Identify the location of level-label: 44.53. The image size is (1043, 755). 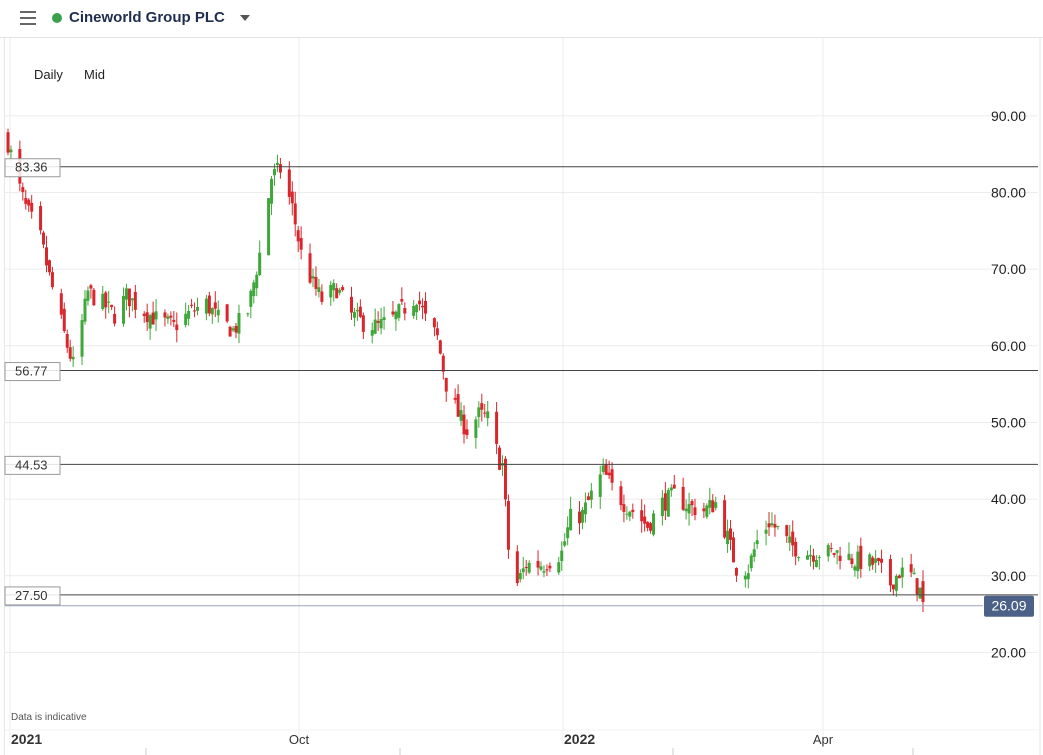
(31, 464).